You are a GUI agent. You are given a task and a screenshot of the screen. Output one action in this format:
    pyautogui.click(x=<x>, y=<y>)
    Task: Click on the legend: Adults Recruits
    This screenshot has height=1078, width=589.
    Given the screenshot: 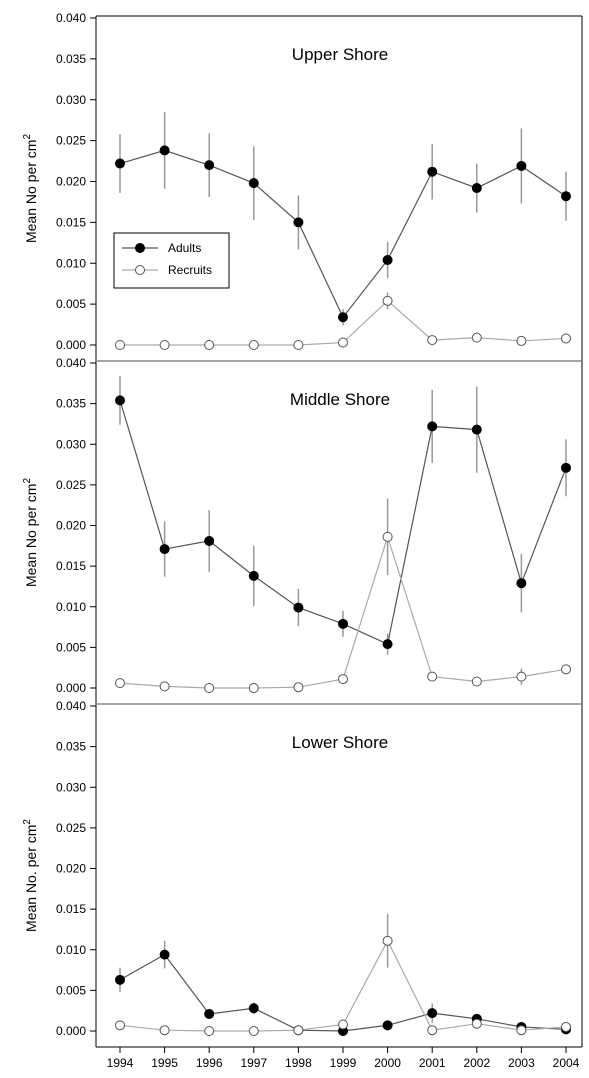 What is the action you would take?
    pyautogui.click(x=171, y=260)
    